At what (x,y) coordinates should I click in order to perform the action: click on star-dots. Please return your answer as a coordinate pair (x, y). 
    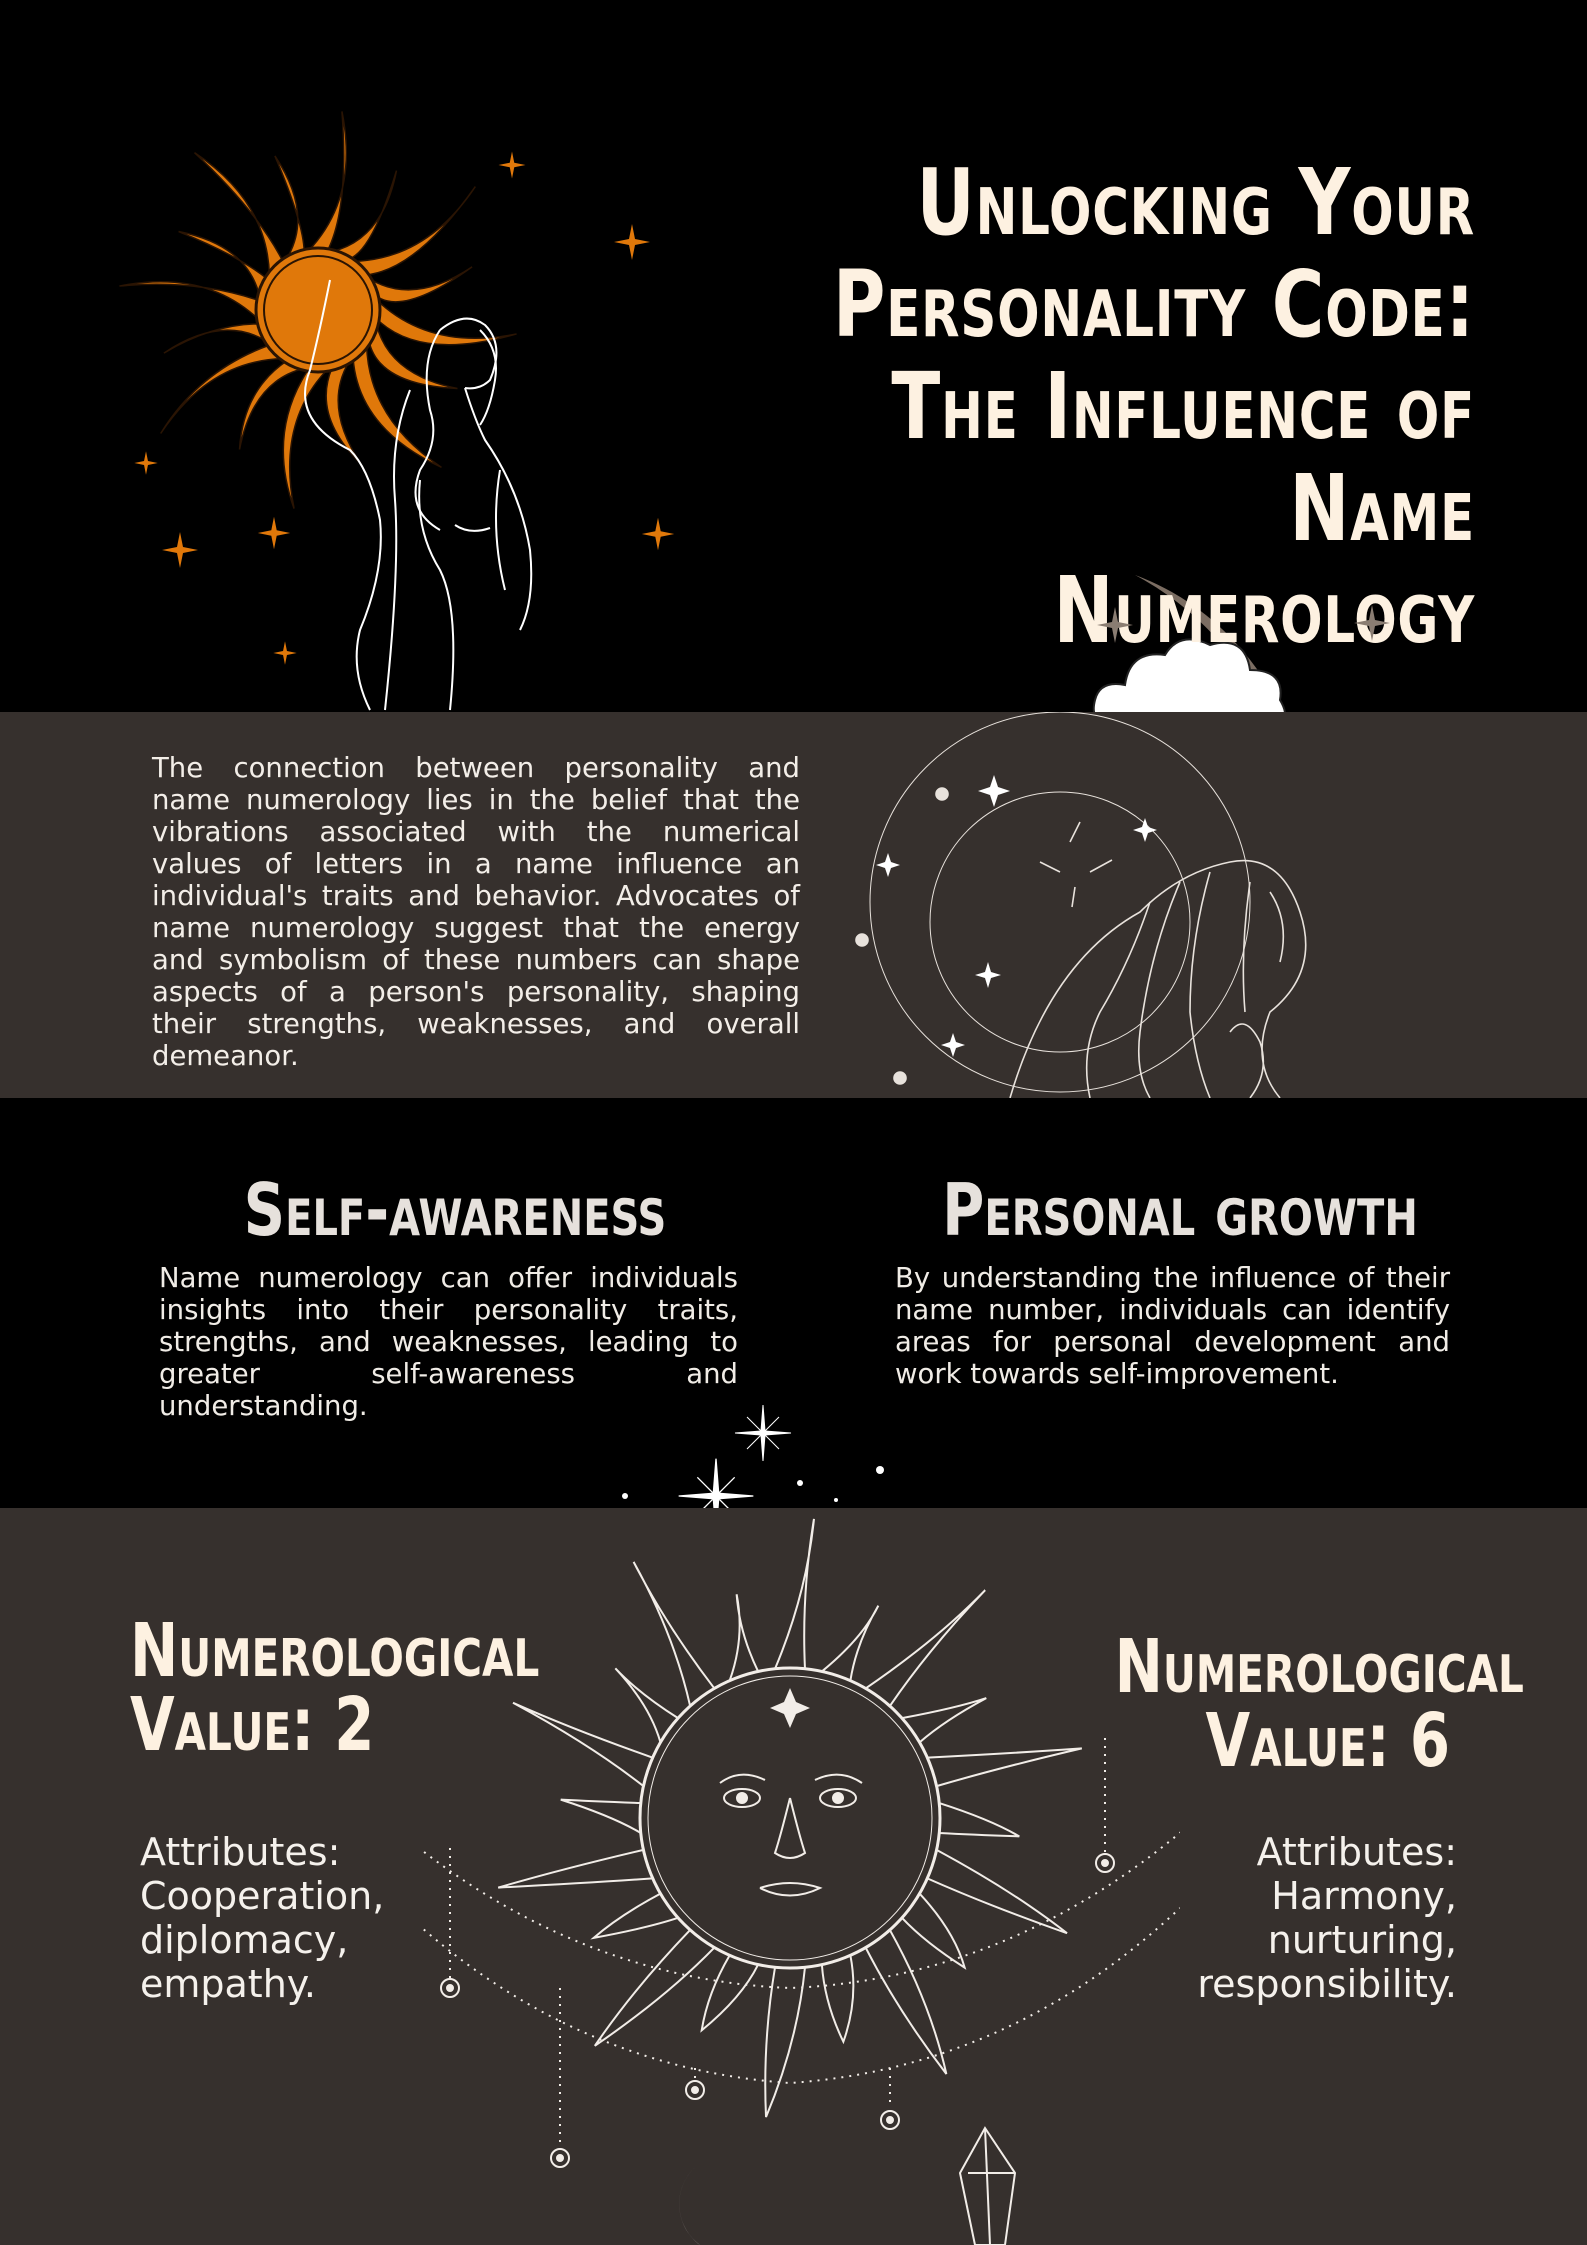
    Looking at the image, I should click on (753, 1484).